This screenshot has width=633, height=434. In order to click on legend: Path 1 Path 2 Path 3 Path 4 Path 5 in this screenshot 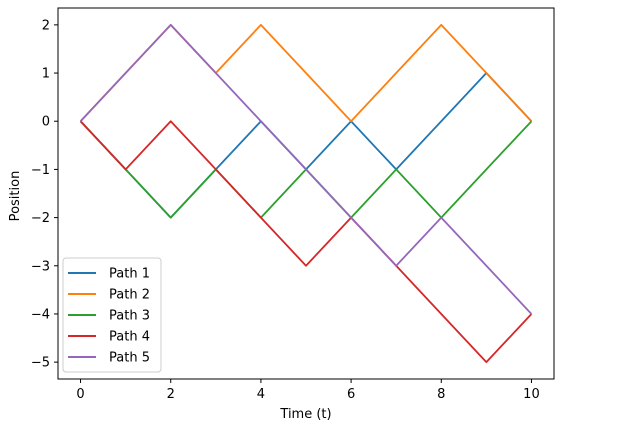, I will do `click(112, 315)`.